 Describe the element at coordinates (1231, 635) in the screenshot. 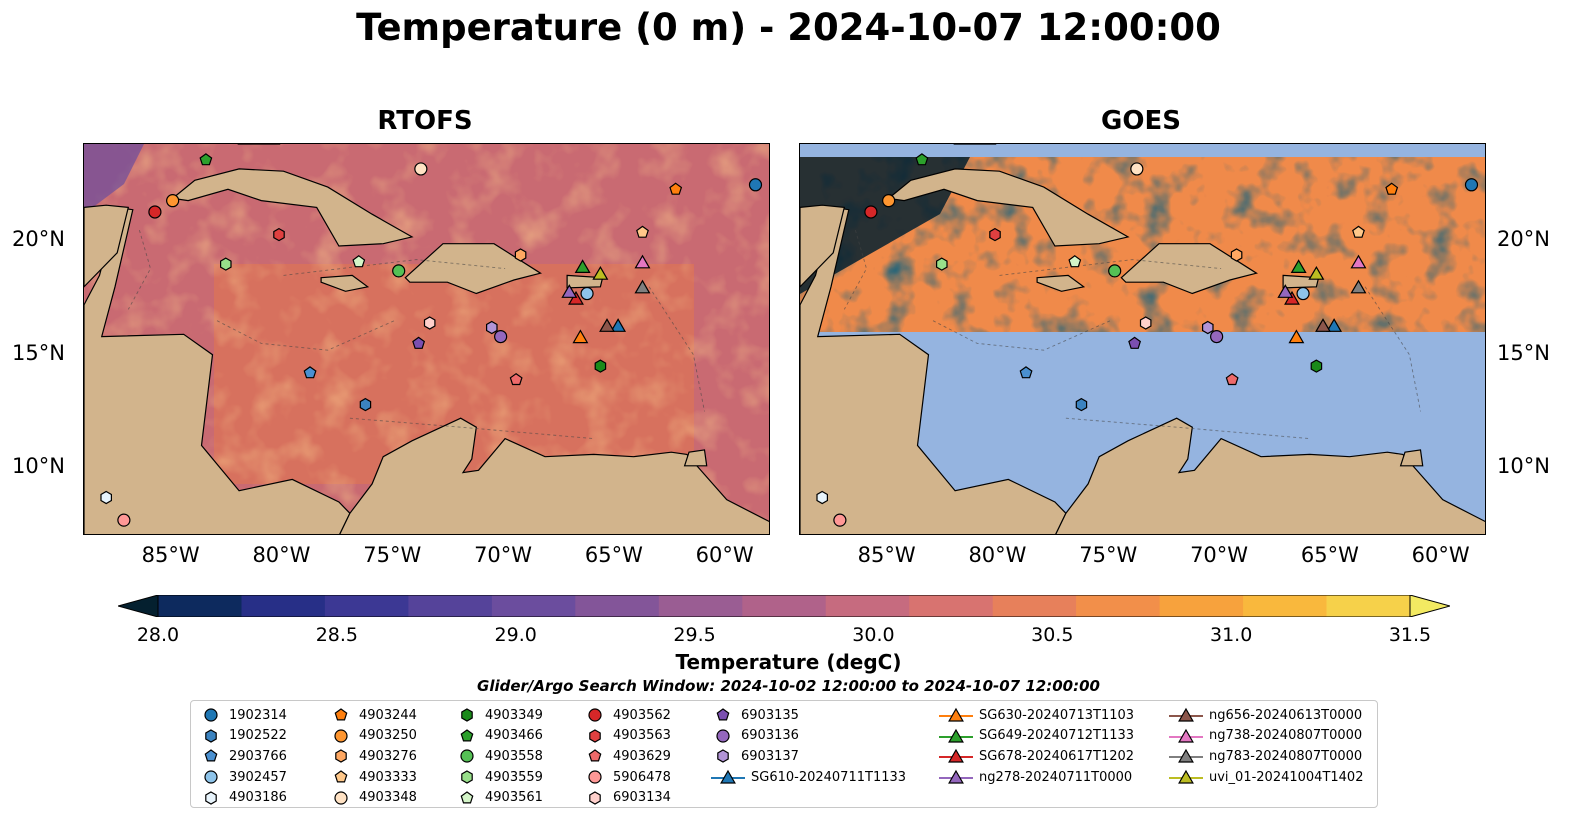

I see `colorbar-tick-label: 31.0` at that location.